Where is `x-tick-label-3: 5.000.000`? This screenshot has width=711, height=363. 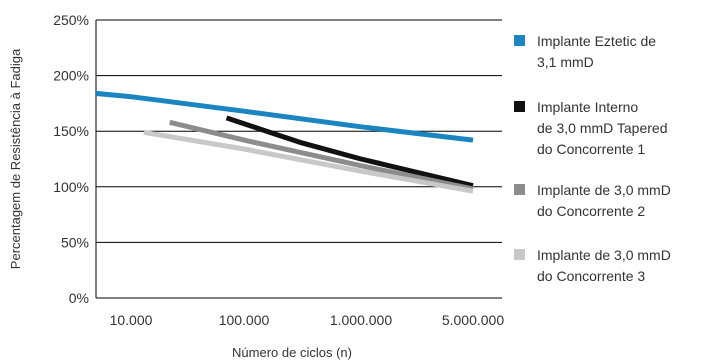
x-tick-label-3: 5.000.000 is located at coordinates (473, 320).